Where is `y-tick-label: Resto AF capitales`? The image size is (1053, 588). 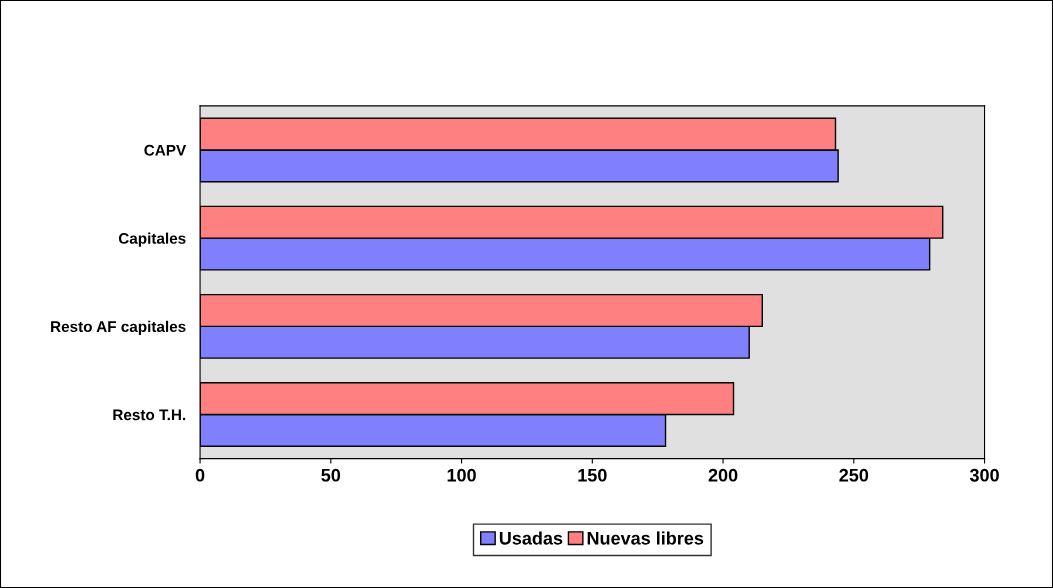
y-tick-label: Resto AF capitales is located at coordinates (118, 328).